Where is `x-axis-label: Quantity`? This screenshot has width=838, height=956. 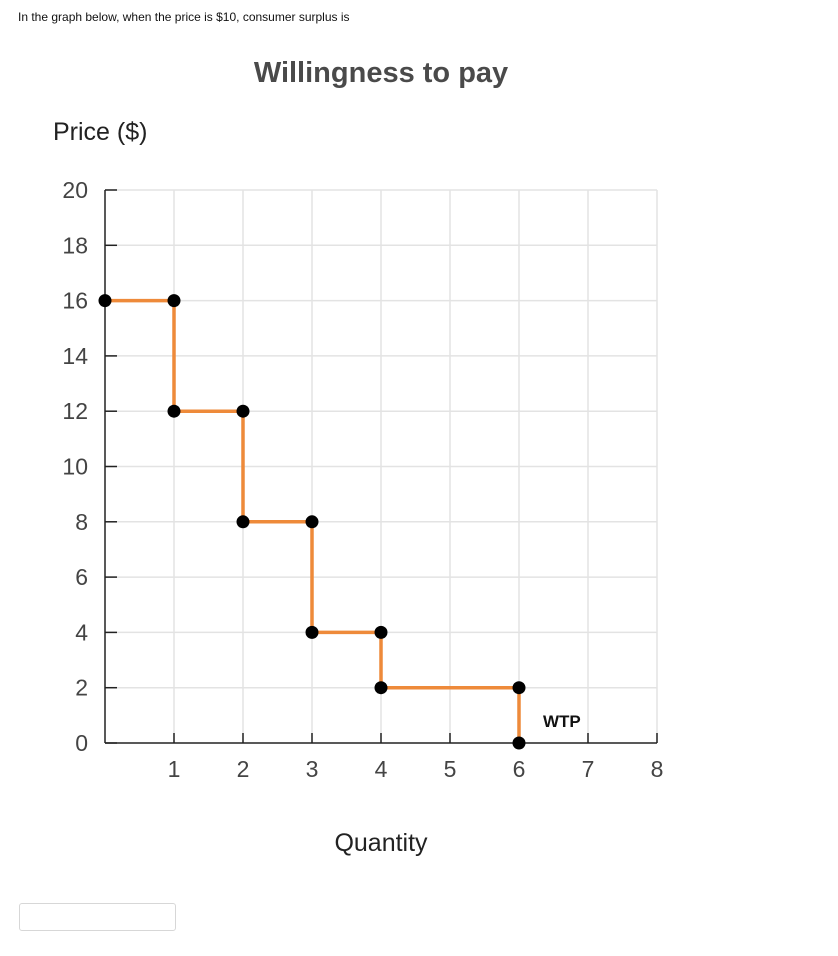 x-axis-label: Quantity is located at coordinates (381, 843).